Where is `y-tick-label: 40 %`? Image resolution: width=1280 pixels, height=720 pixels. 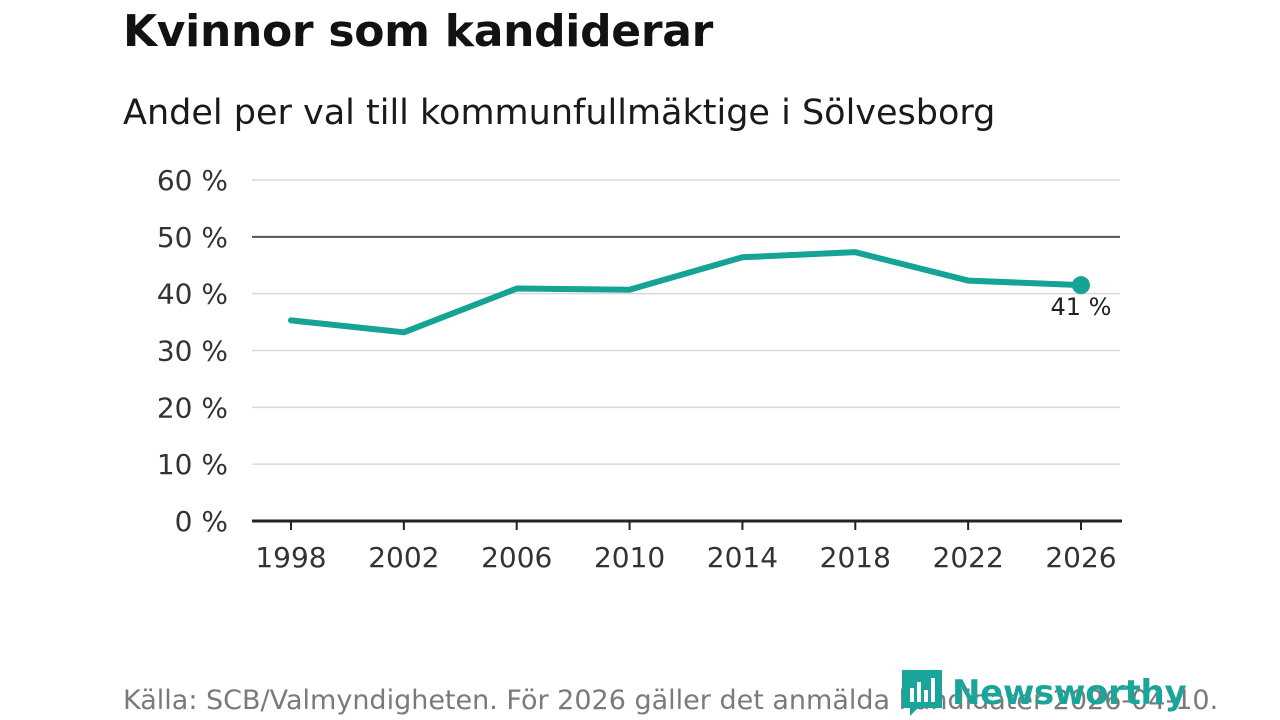
y-tick-label: 40 % is located at coordinates (192, 294).